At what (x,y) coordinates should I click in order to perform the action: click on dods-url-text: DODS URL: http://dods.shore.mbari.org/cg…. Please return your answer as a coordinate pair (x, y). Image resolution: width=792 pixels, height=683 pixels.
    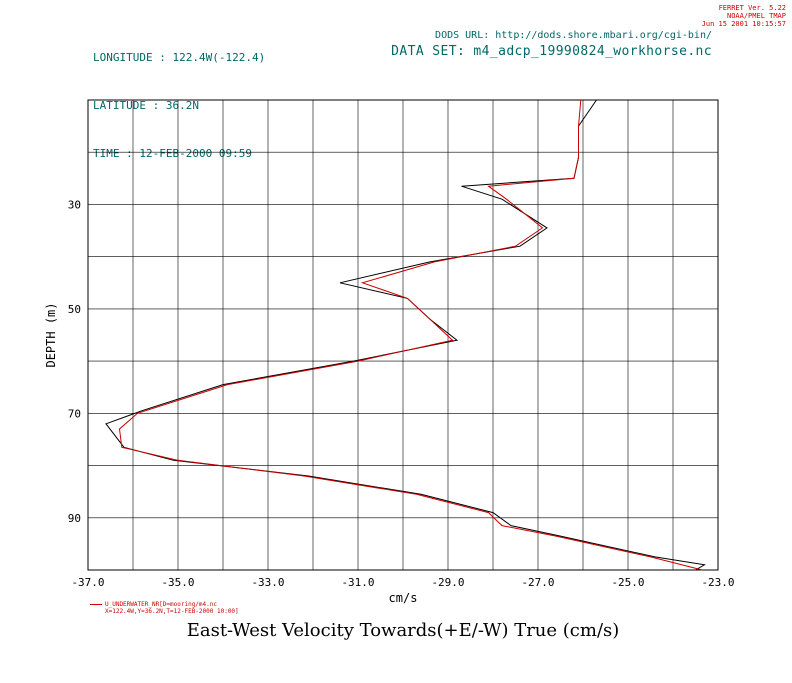
    Looking at the image, I should click on (573, 35).